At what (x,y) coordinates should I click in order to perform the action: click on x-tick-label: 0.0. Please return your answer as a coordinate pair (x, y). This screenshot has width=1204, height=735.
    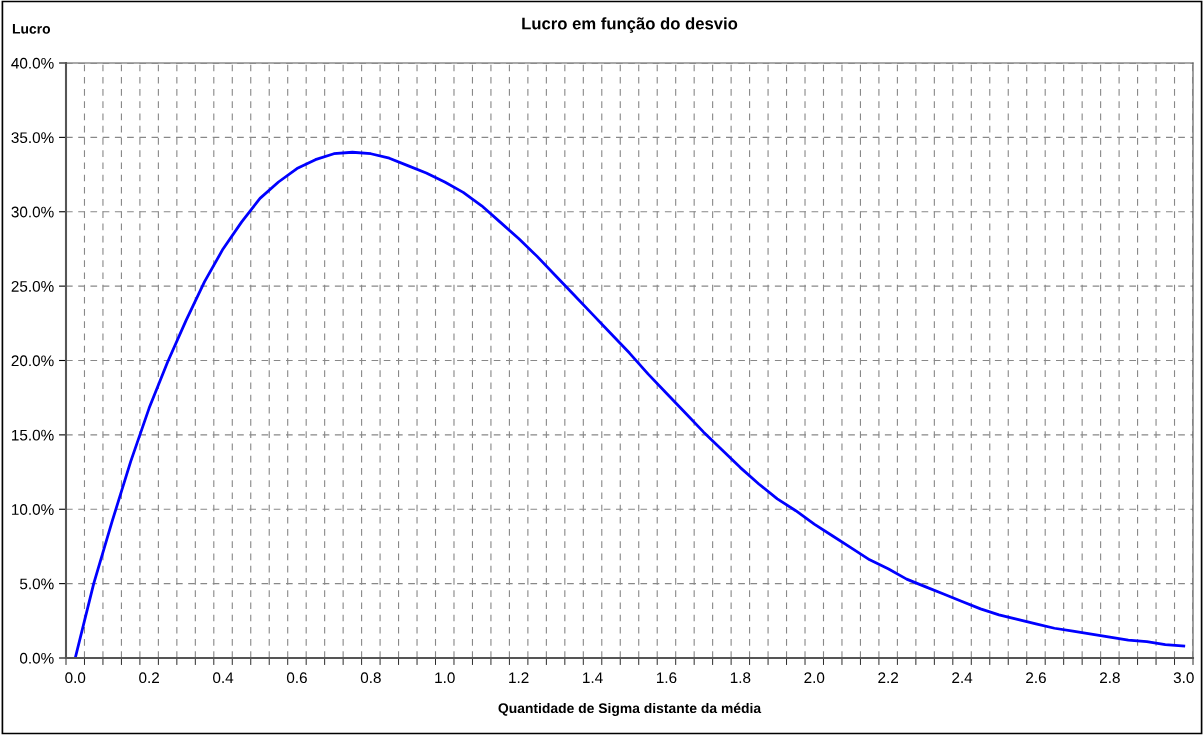
    Looking at the image, I should click on (75, 678).